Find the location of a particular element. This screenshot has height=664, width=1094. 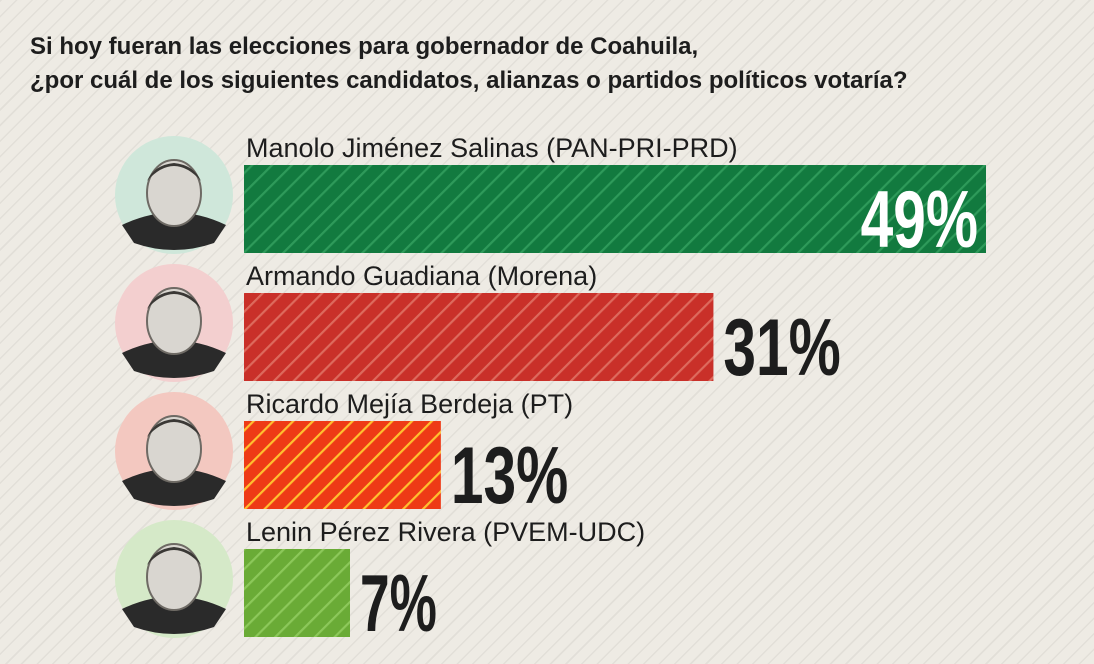

candidate-label: Manolo Jiménez Salinas (PAN-PRI-PRD) is located at coordinates (492, 148).